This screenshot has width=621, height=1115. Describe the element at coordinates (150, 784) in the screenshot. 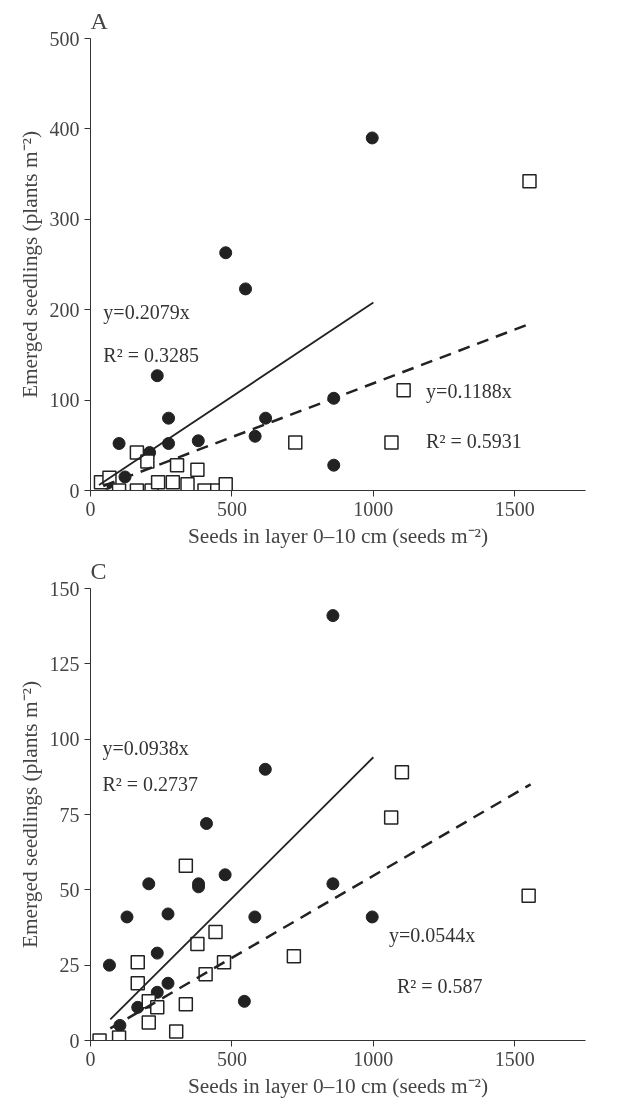

I see `annotation: R² = 0.2737` at that location.